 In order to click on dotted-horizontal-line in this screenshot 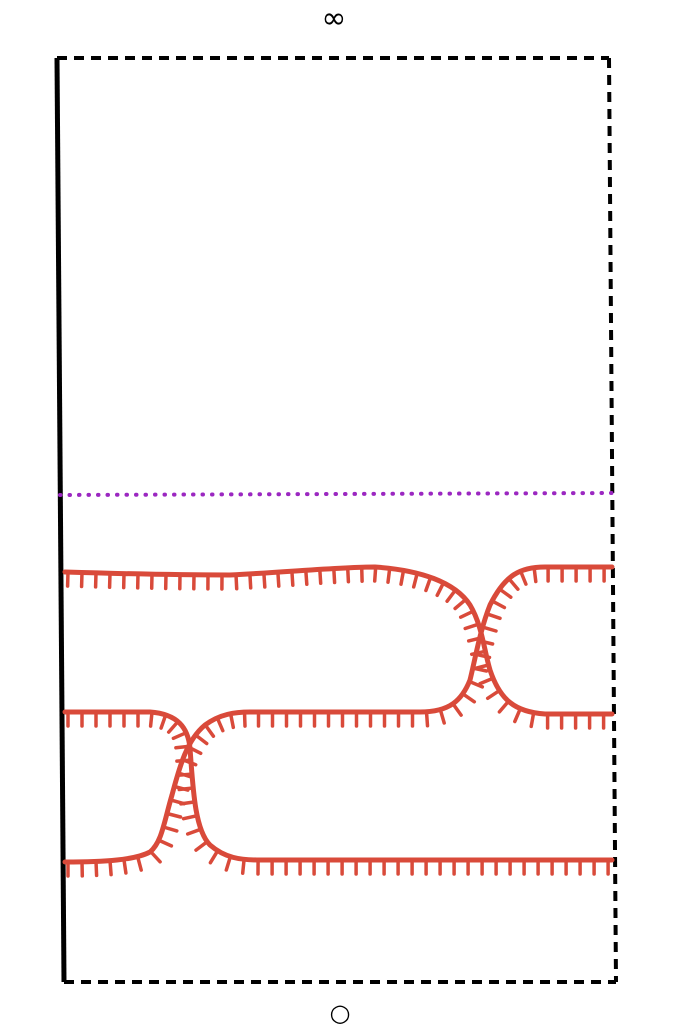, I will do `click(337, 494)`.